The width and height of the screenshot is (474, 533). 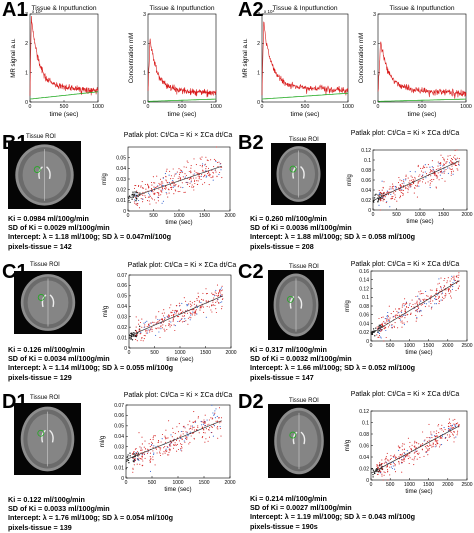 I want to click on ventricles, so click(x=47, y=436).